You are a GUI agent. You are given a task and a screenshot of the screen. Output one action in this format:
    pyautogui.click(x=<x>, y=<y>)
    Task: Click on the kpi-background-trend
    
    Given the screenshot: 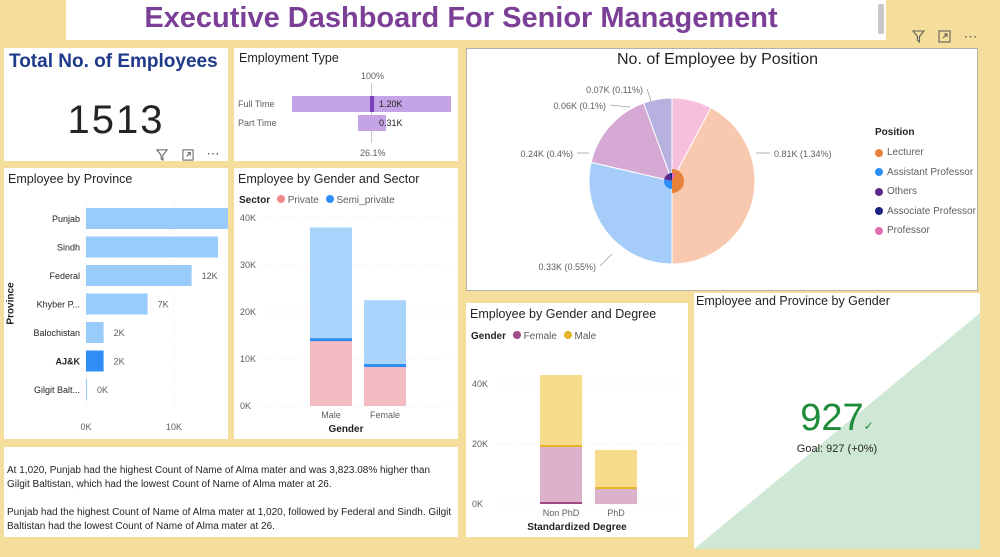 What is the action you would take?
    pyautogui.click(x=837, y=431)
    